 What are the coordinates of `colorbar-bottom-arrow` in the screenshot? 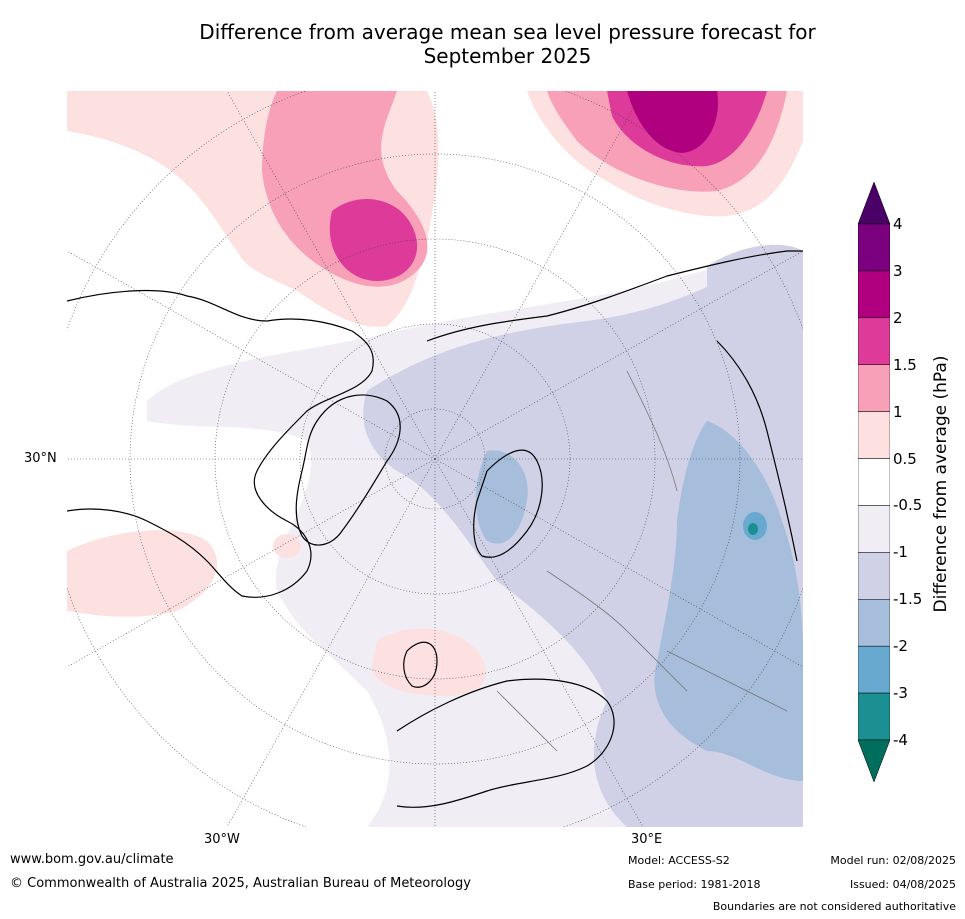 It's located at (874, 760).